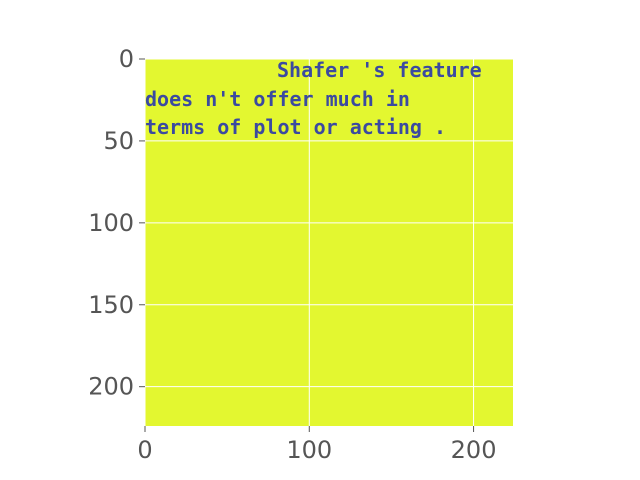 The height and width of the screenshot is (480, 640). I want to click on image-text-line-3: terms of plot or acting ., so click(295, 127).